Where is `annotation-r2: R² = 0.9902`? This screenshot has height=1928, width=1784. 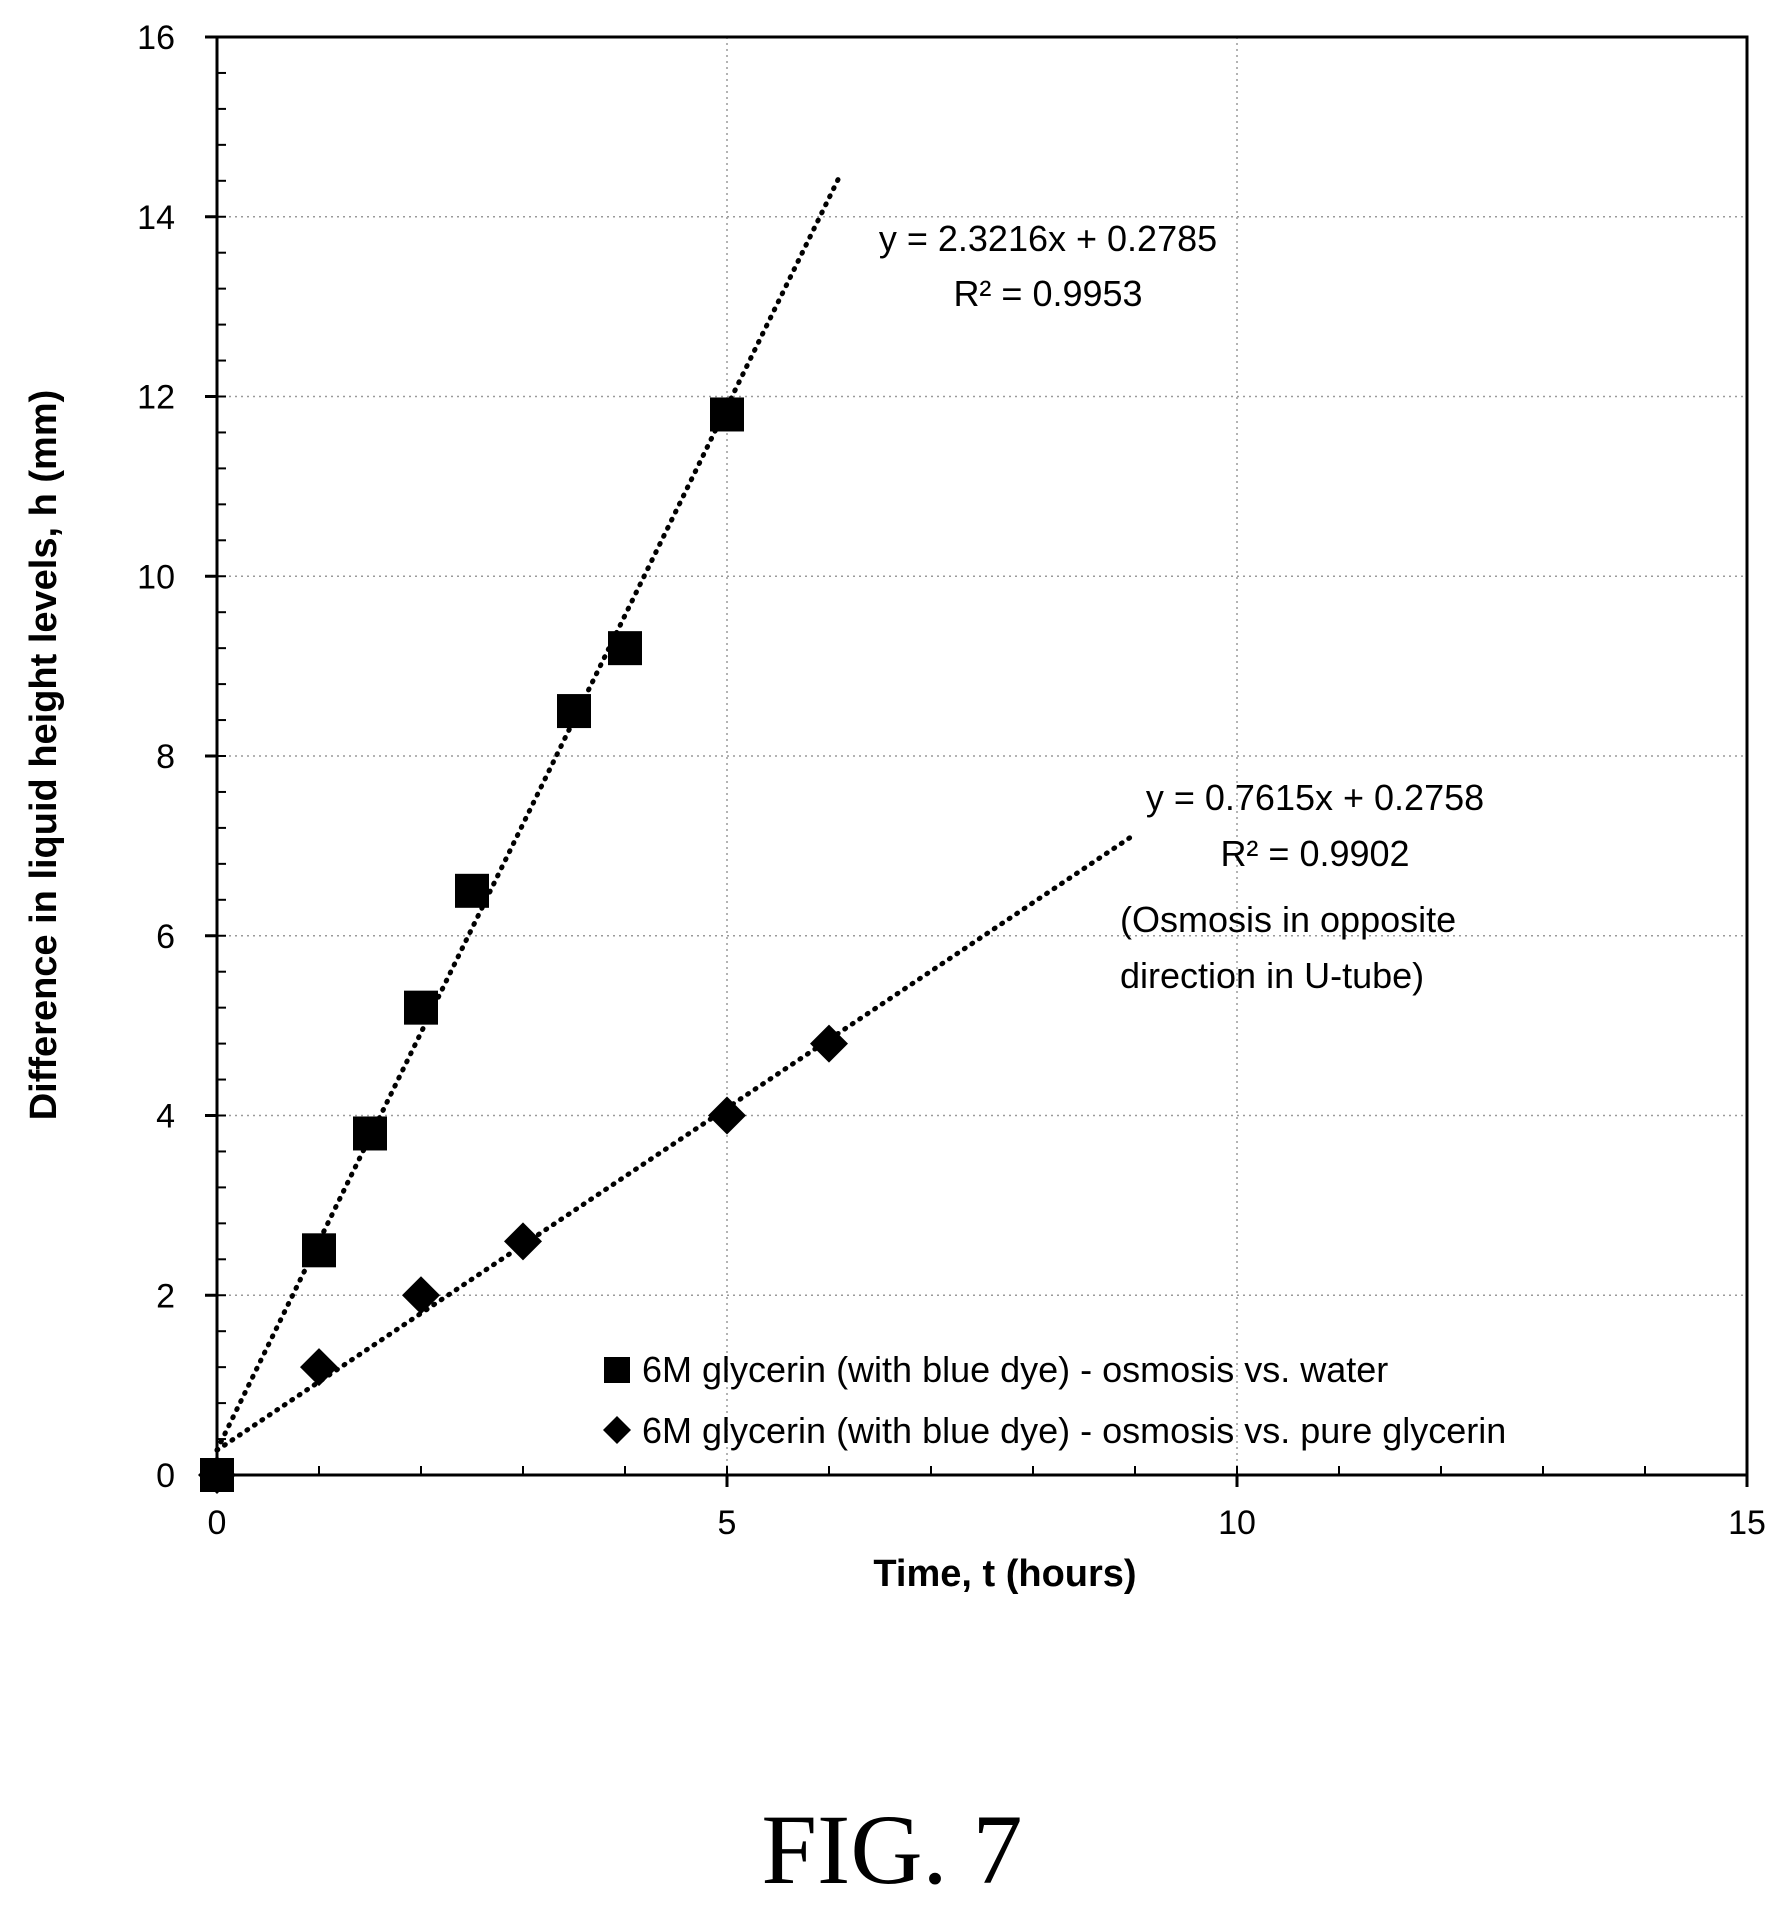 annotation-r2: R² = 0.9902 is located at coordinates (1314, 853).